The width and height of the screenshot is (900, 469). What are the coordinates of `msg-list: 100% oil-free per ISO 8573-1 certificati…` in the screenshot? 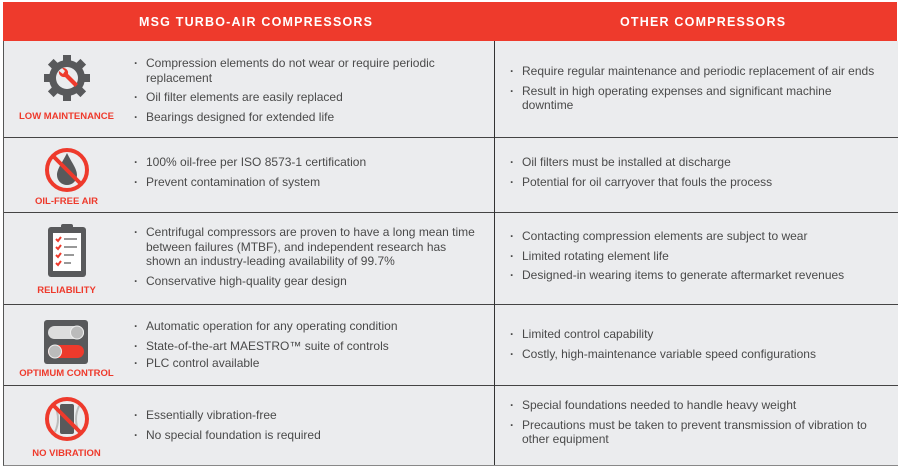 It's located at (309, 174).